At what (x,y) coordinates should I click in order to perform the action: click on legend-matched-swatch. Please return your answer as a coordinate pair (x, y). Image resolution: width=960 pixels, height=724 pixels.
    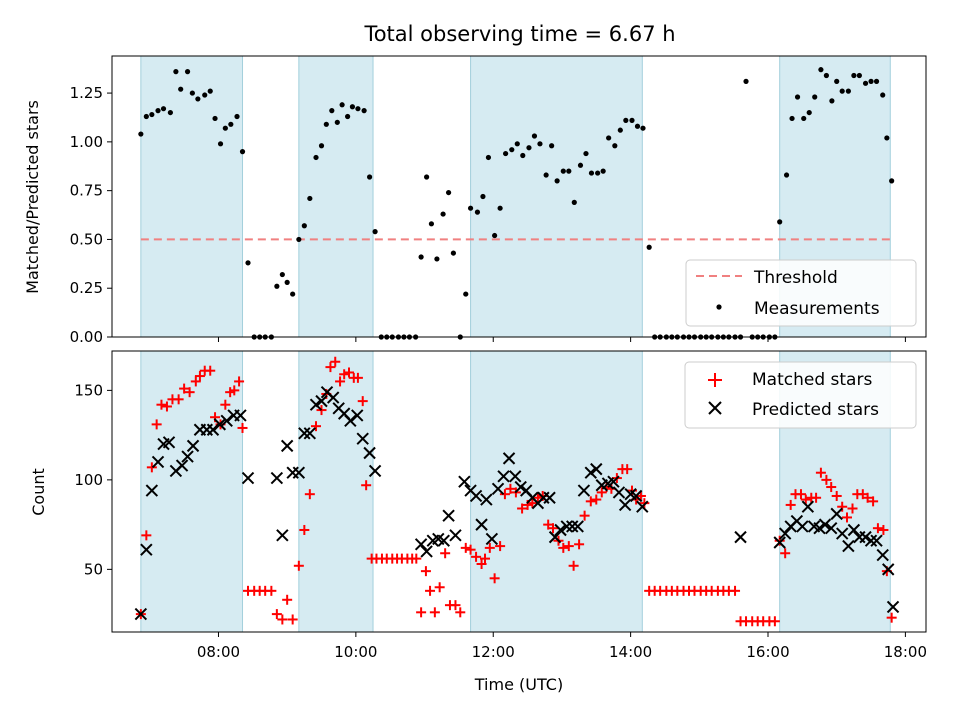
    Looking at the image, I should click on (715, 380).